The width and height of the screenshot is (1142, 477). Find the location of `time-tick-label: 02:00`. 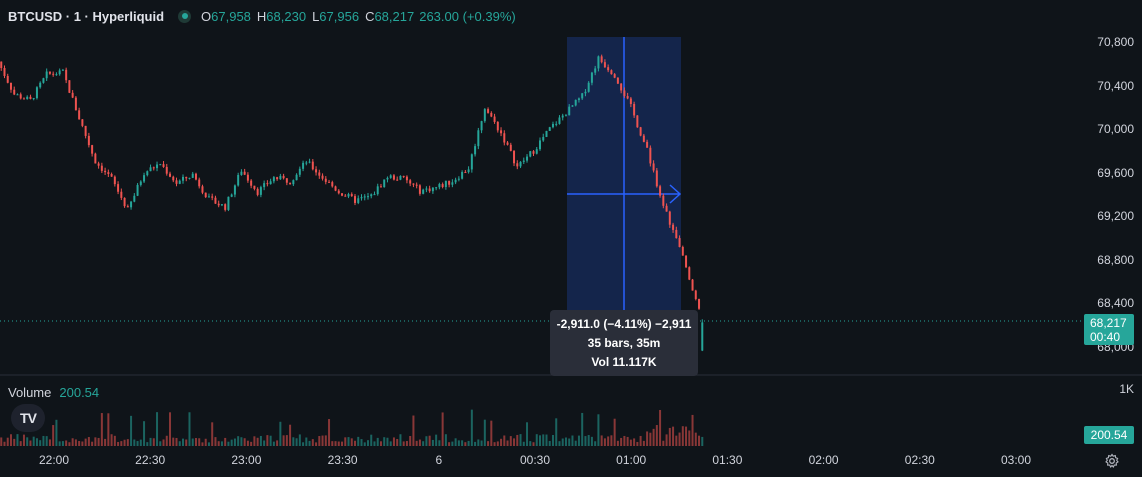

time-tick-label: 02:00 is located at coordinates (823, 460).